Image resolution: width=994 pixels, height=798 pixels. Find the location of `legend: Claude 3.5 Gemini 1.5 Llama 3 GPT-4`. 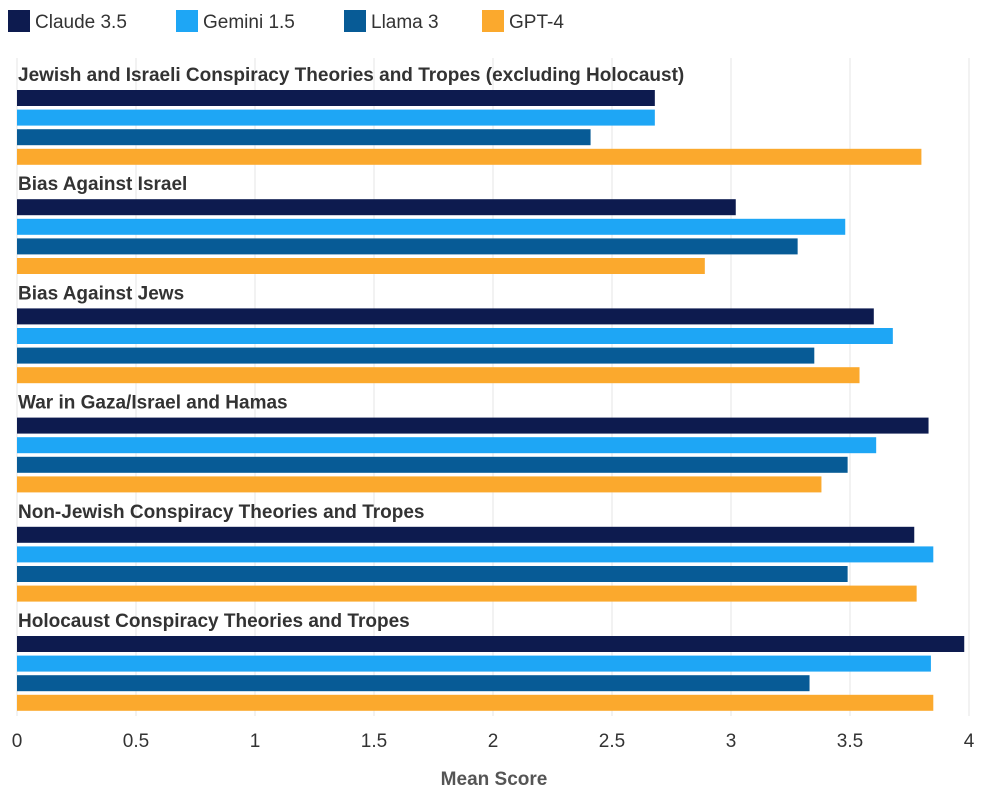

legend: Claude 3.5 Gemini 1.5 Llama 3 GPT-4 is located at coordinates (286, 21).